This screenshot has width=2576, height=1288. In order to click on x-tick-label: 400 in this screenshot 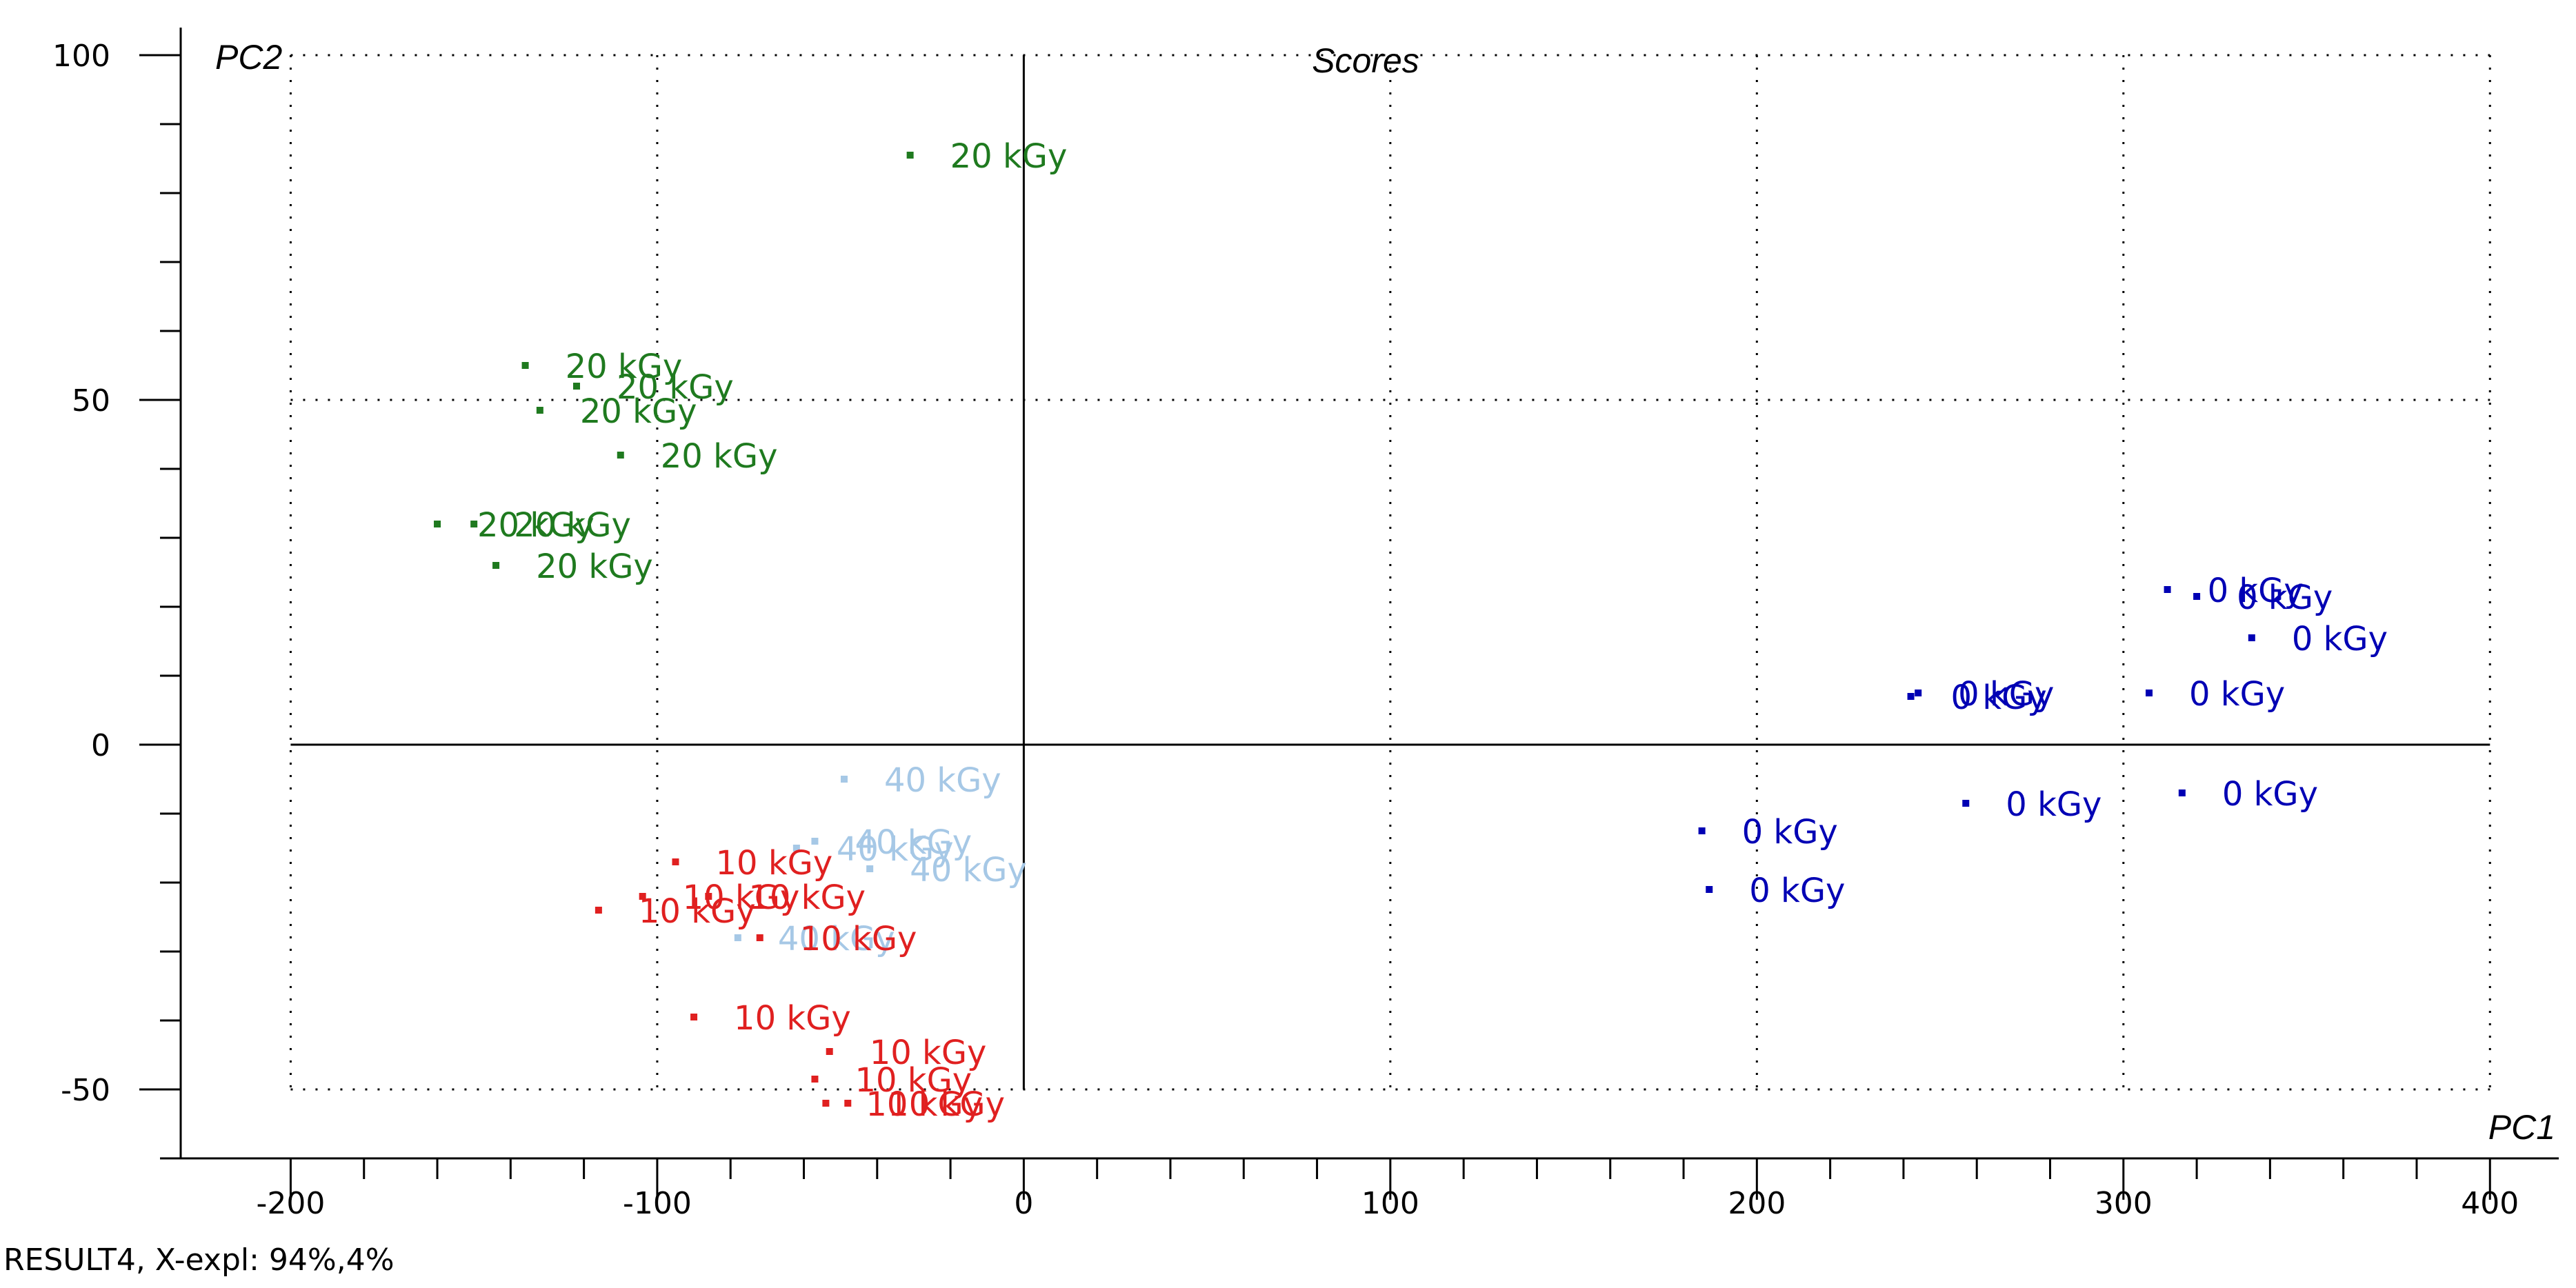, I will do `click(2490, 1203)`.